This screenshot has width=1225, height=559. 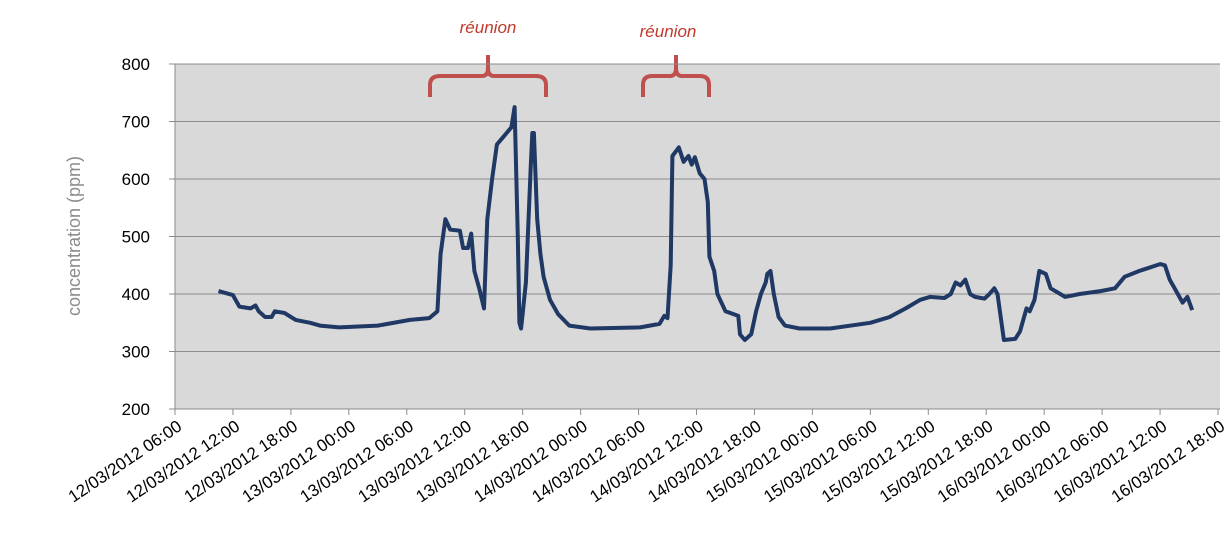 What do you see at coordinates (74, 236) in the screenshot?
I see `y-axis-label: concentration (ppm)` at bounding box center [74, 236].